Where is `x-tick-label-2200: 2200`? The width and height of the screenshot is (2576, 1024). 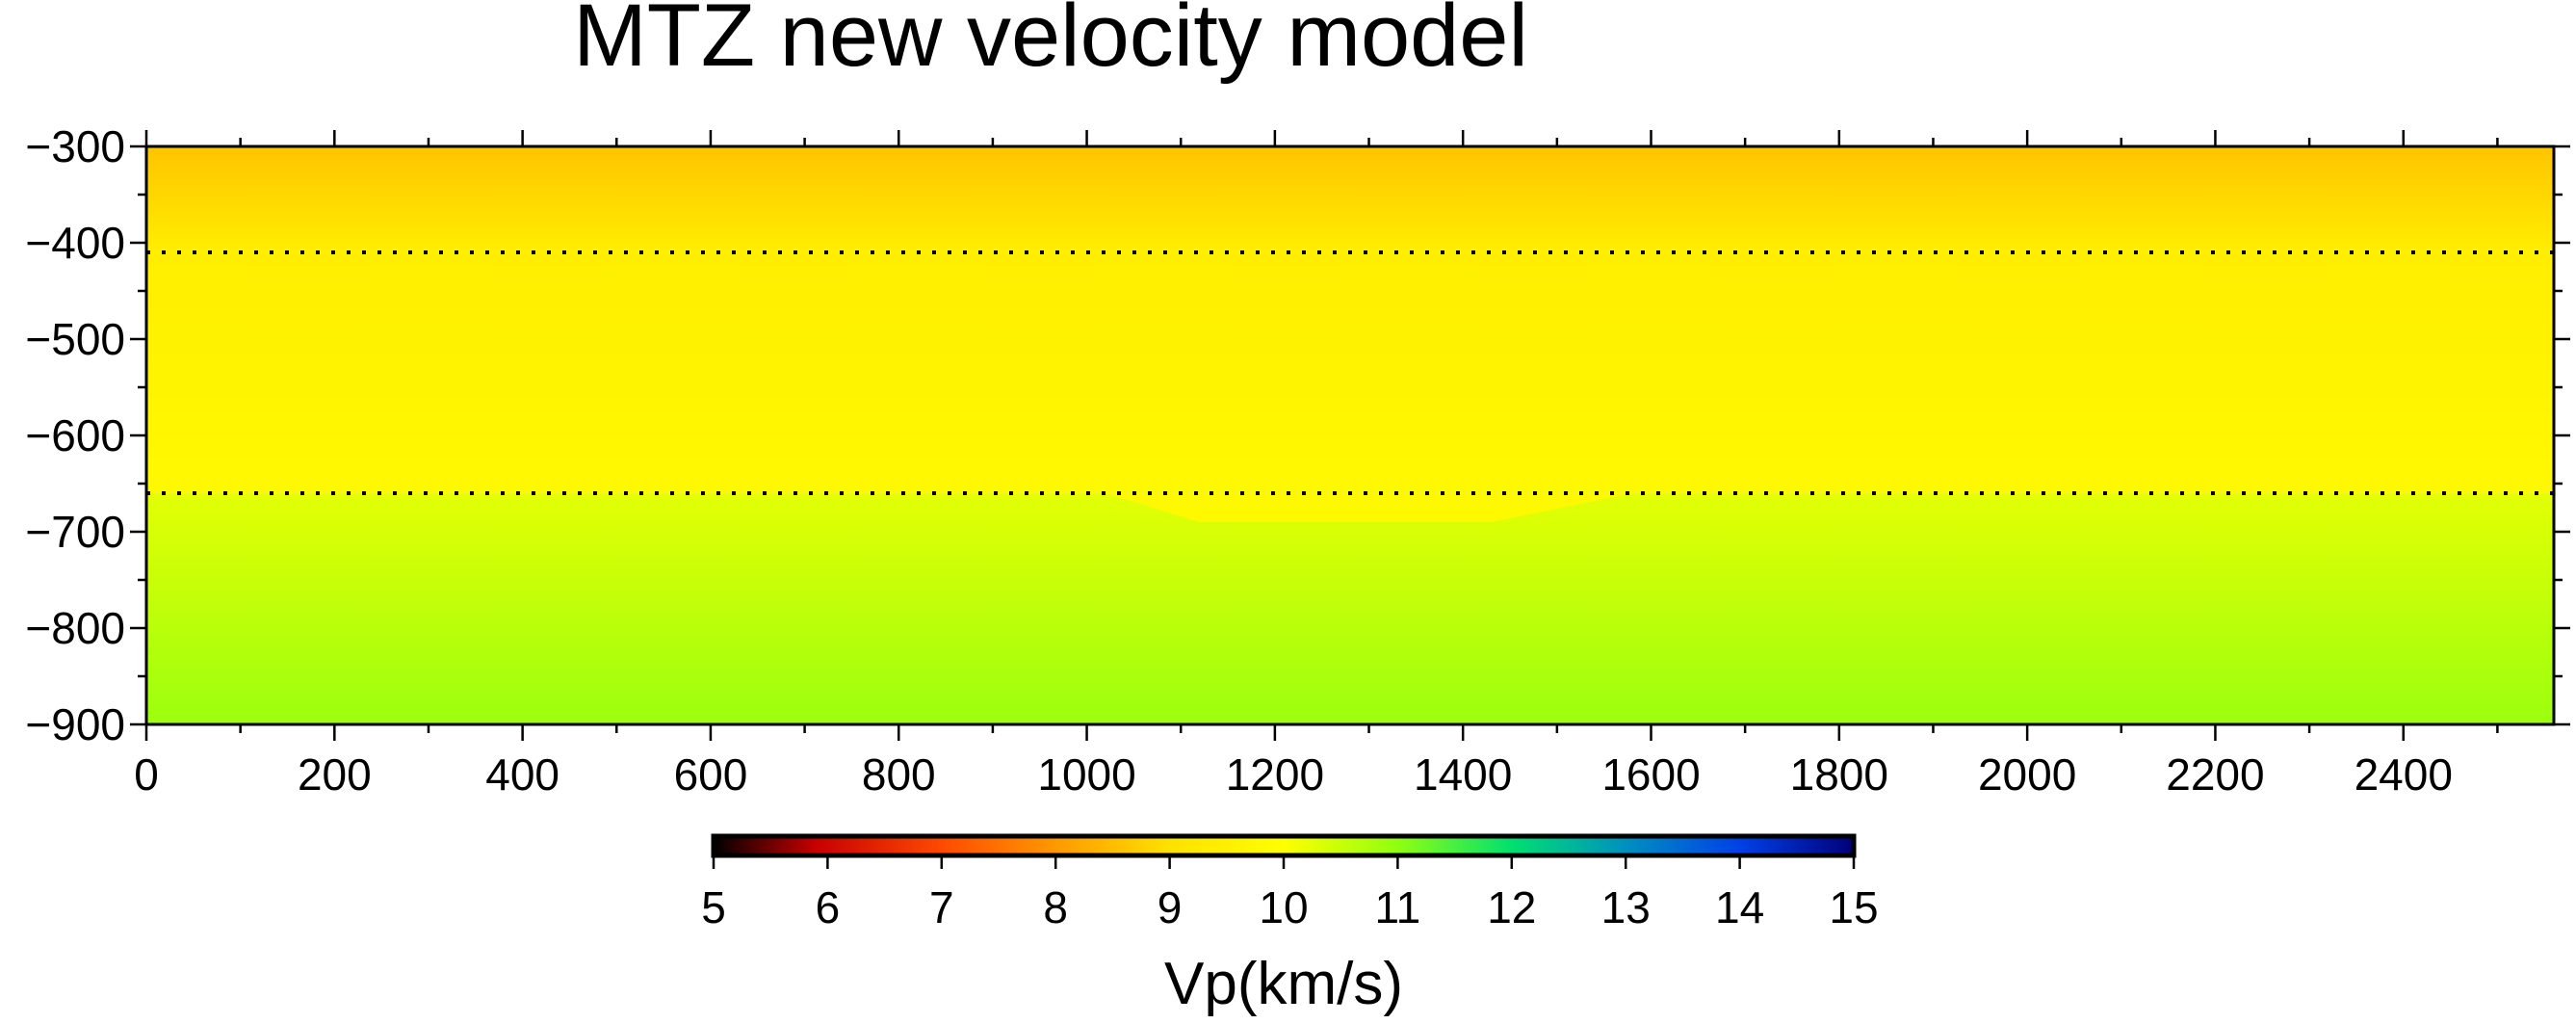
x-tick-label-2200: 2200 is located at coordinates (2215, 774).